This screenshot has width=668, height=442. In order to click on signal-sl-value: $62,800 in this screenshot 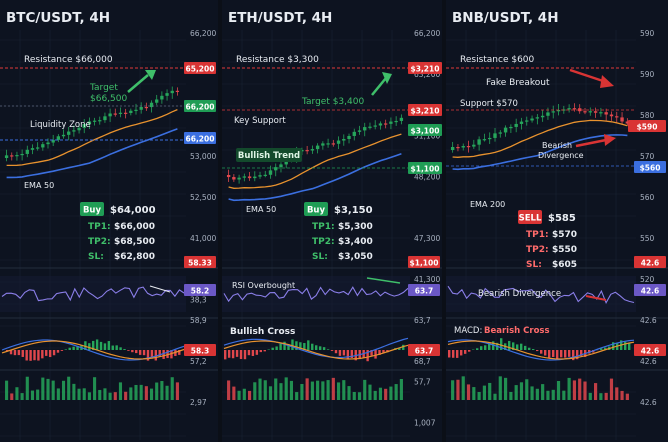, I will do `click(134, 257)`.